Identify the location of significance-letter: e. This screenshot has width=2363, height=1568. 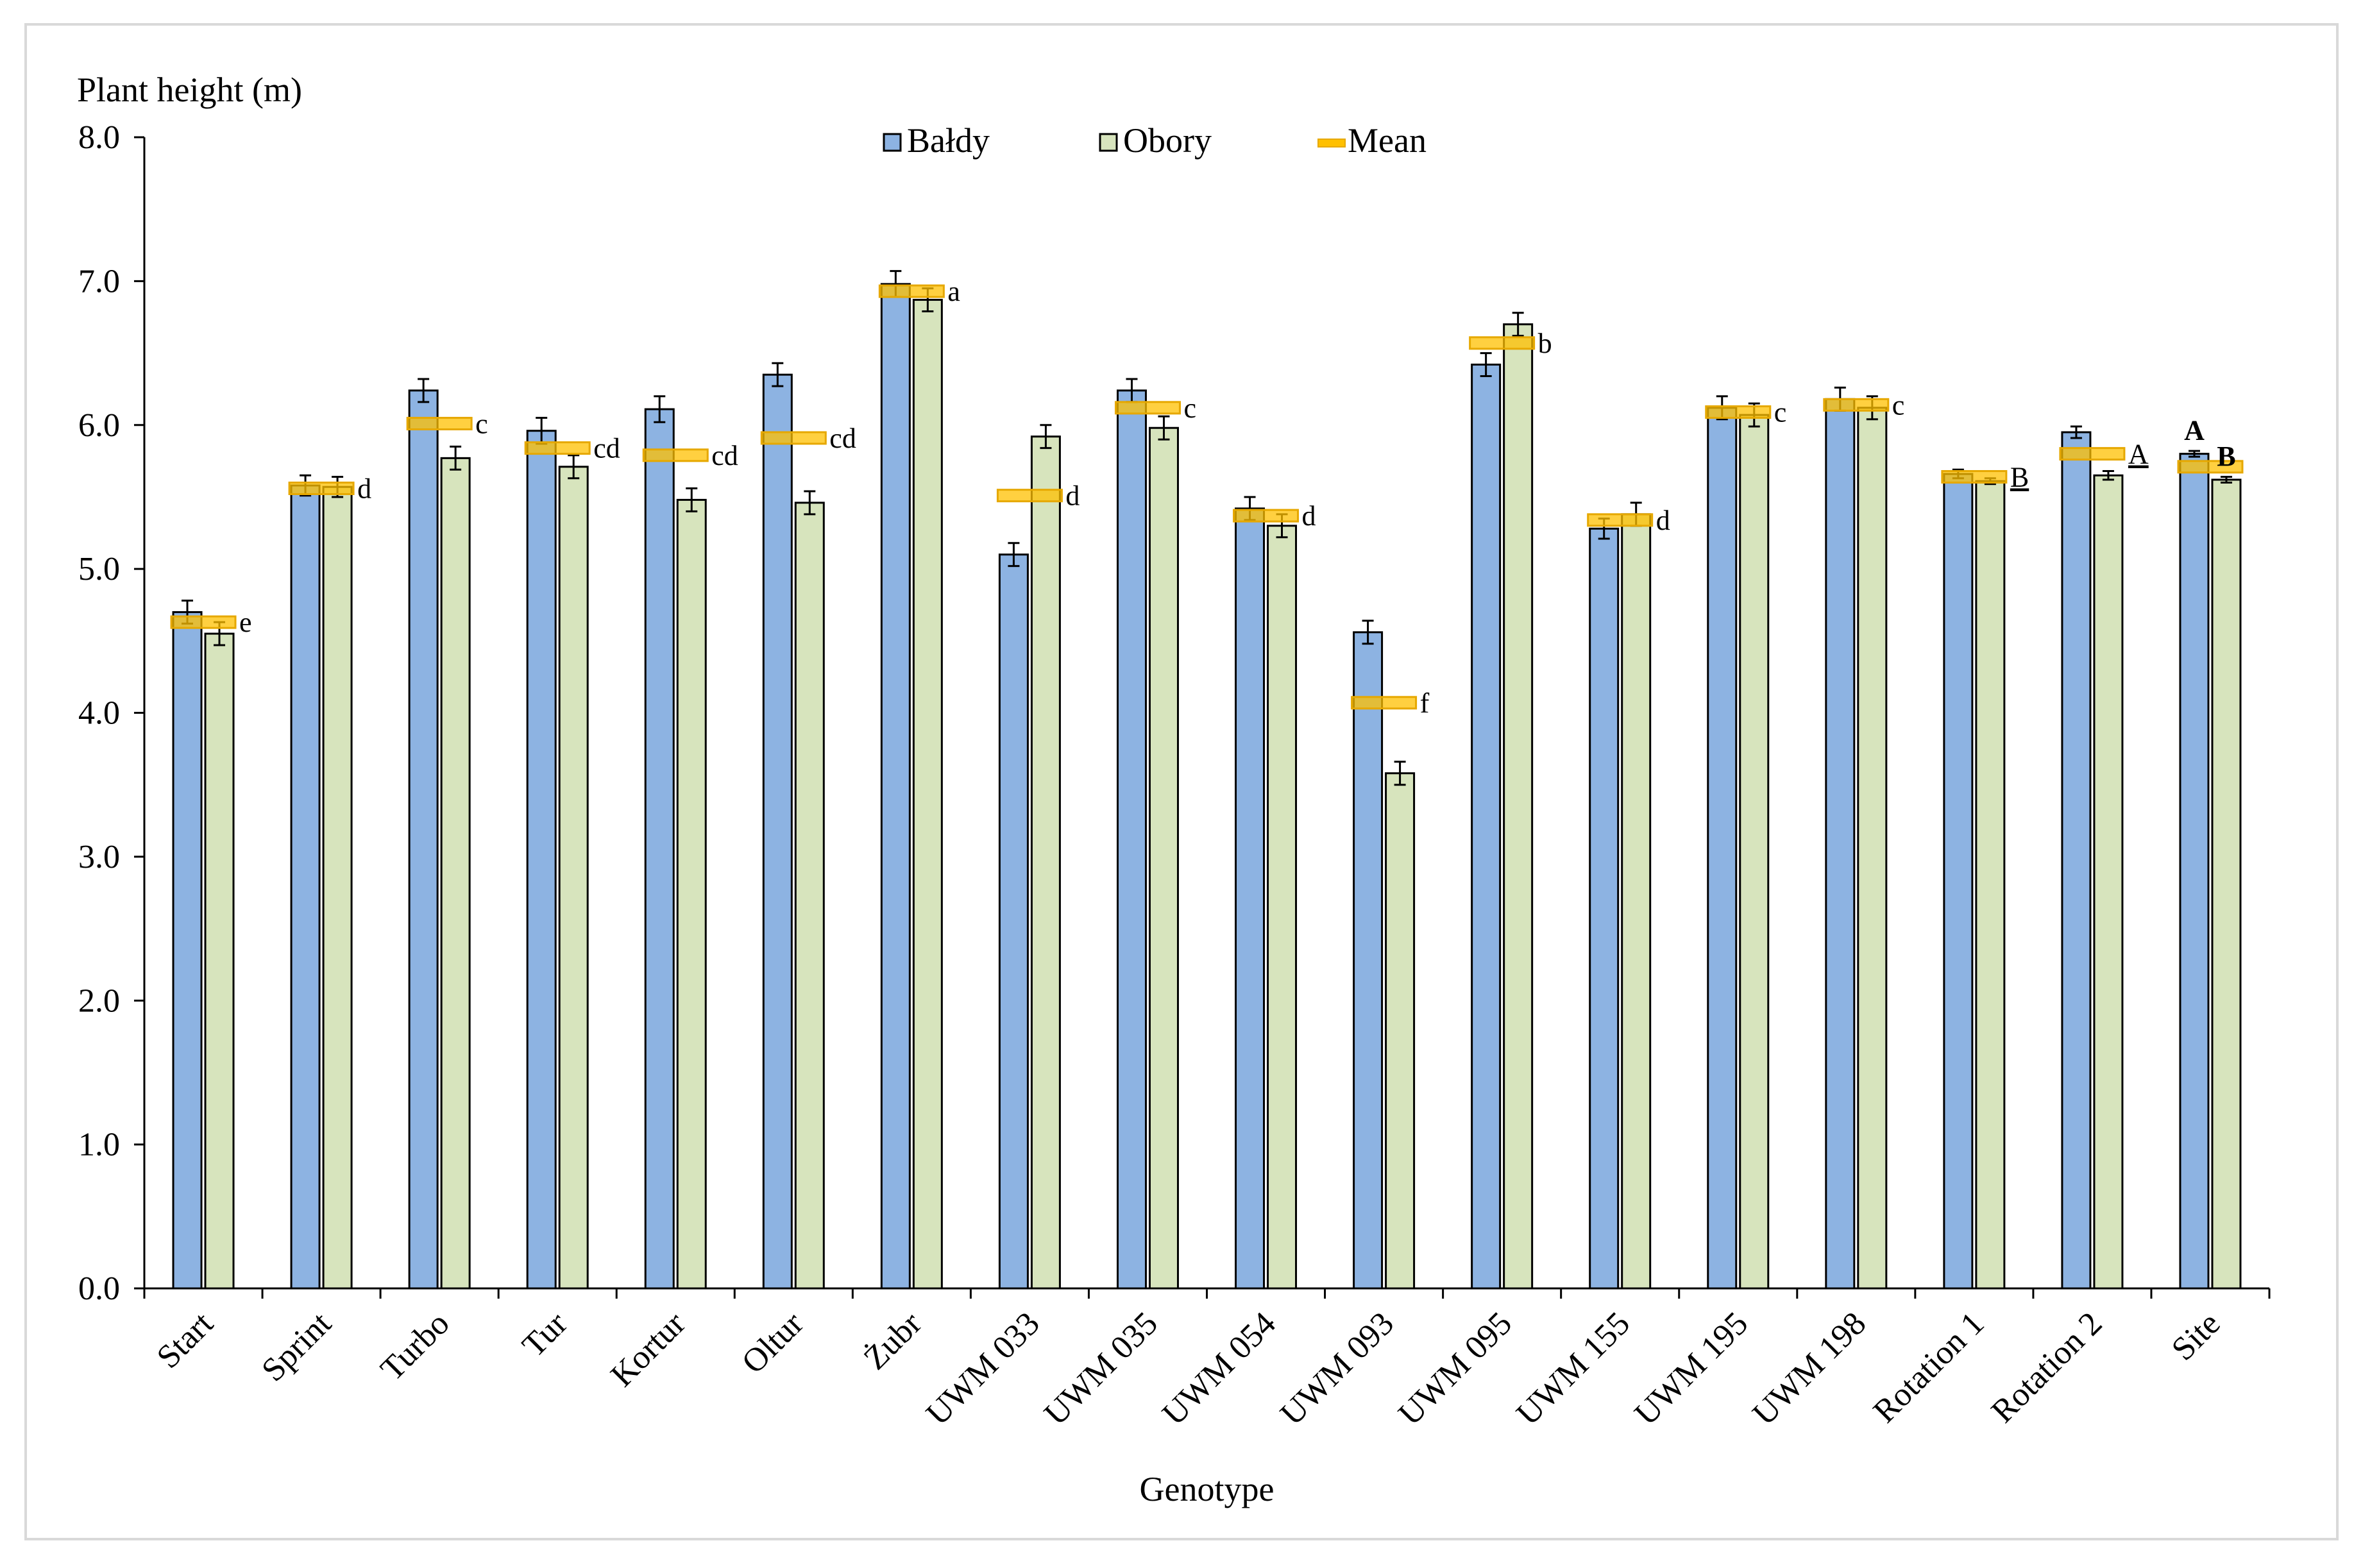
(245, 622).